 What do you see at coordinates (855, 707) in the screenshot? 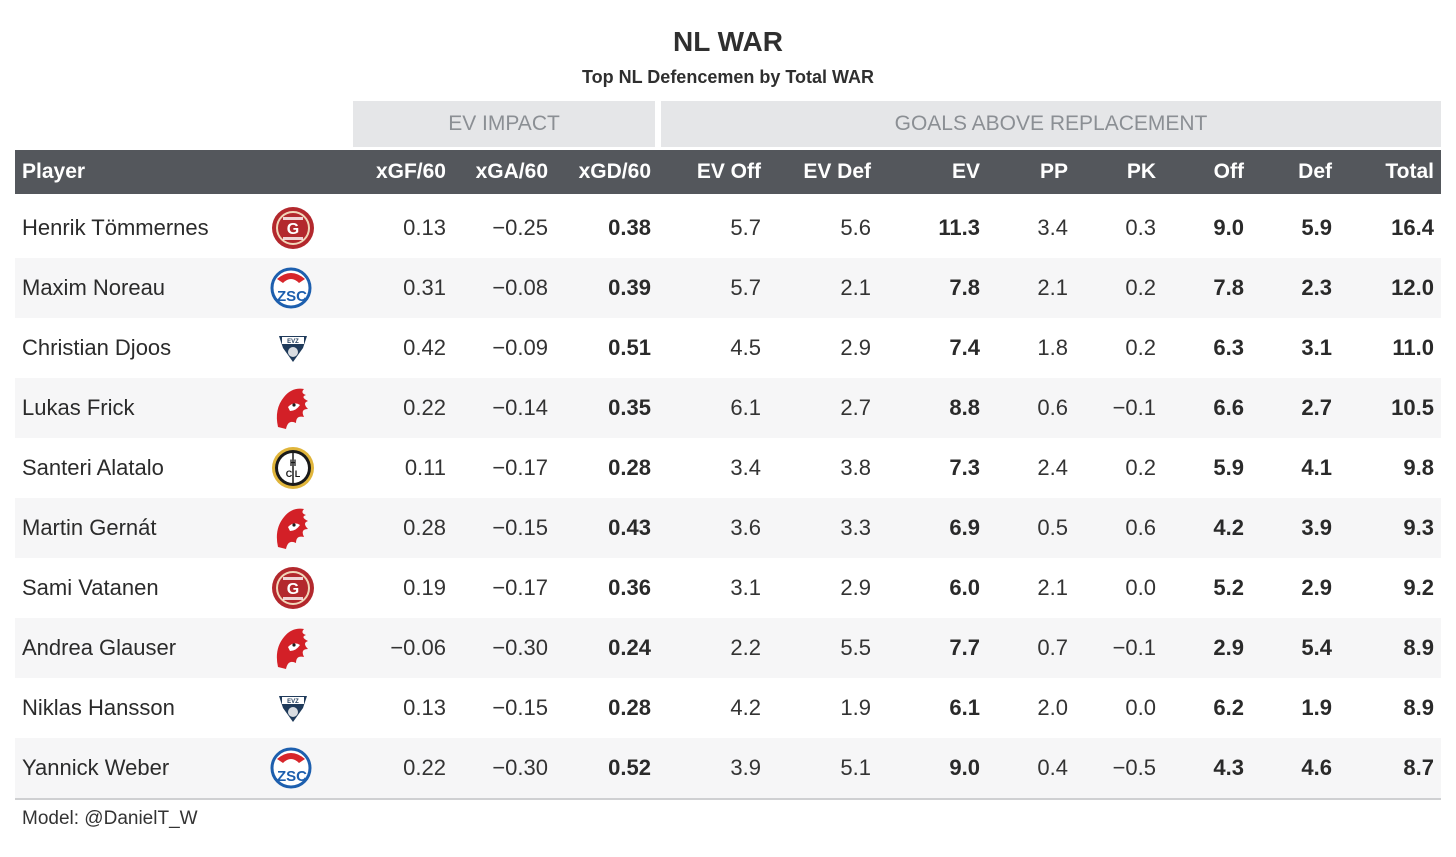
I see `cell-ev-def: 1.9` at bounding box center [855, 707].